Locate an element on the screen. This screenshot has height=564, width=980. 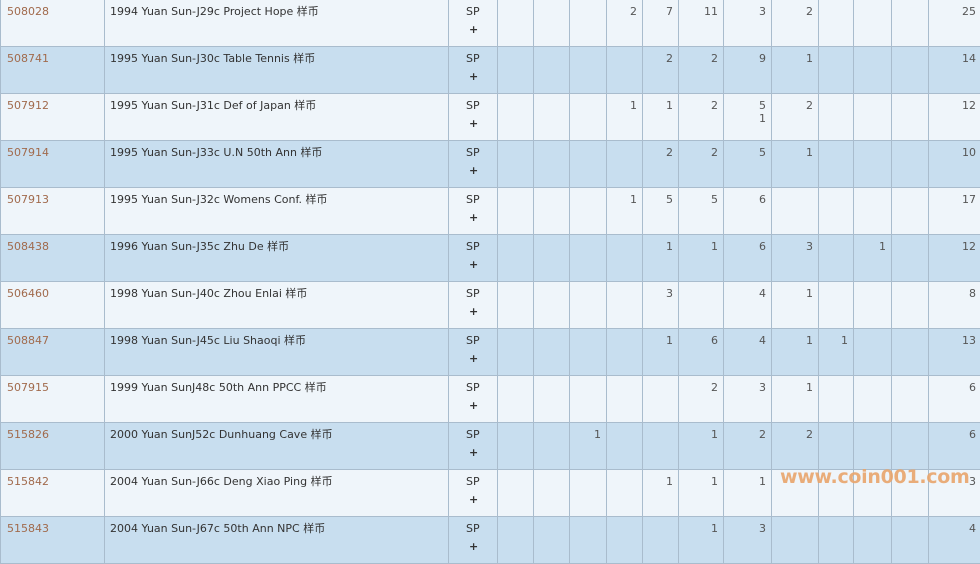
cert-id-link: 508028 is located at coordinates (53, 23).